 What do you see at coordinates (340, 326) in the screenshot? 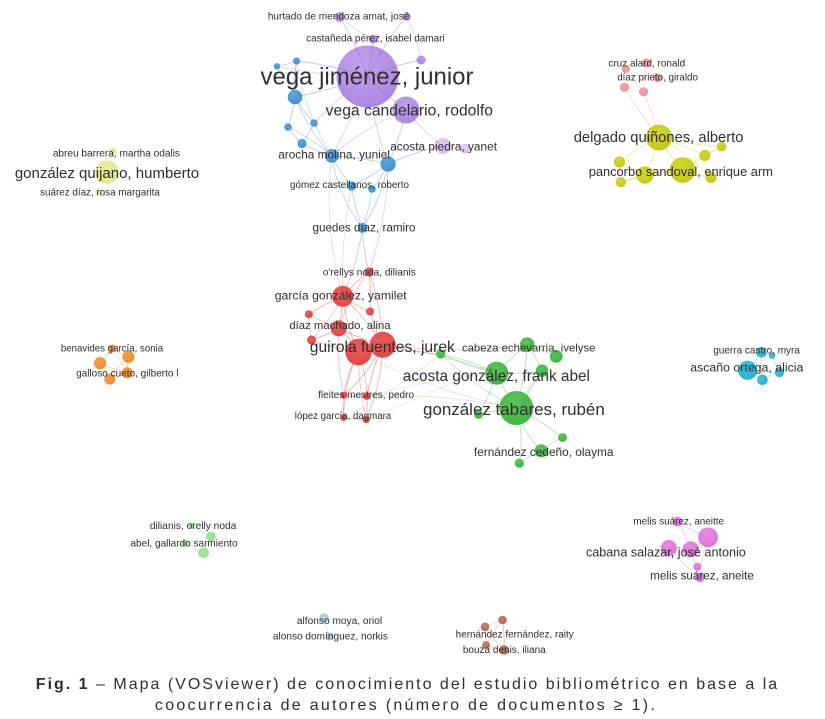
I see `svg-text: díaz machado, alina` at bounding box center [340, 326].